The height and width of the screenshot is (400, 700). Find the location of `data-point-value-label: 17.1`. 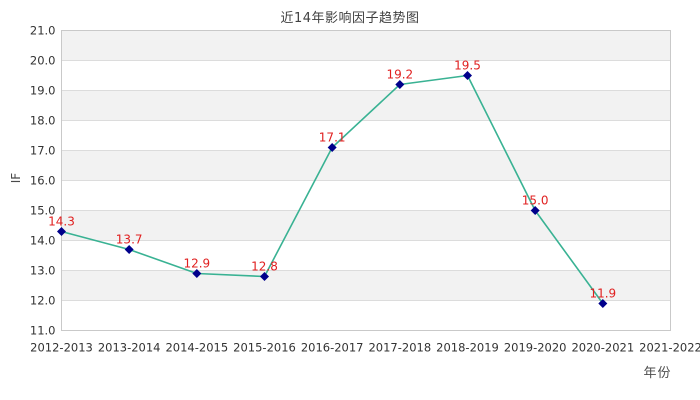

data-point-value-label: 17.1 is located at coordinates (332, 138).